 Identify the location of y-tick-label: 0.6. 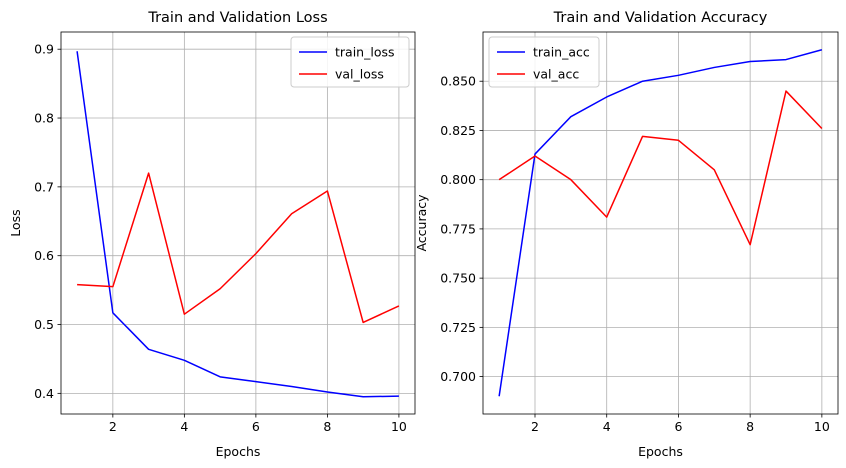
(44, 255).